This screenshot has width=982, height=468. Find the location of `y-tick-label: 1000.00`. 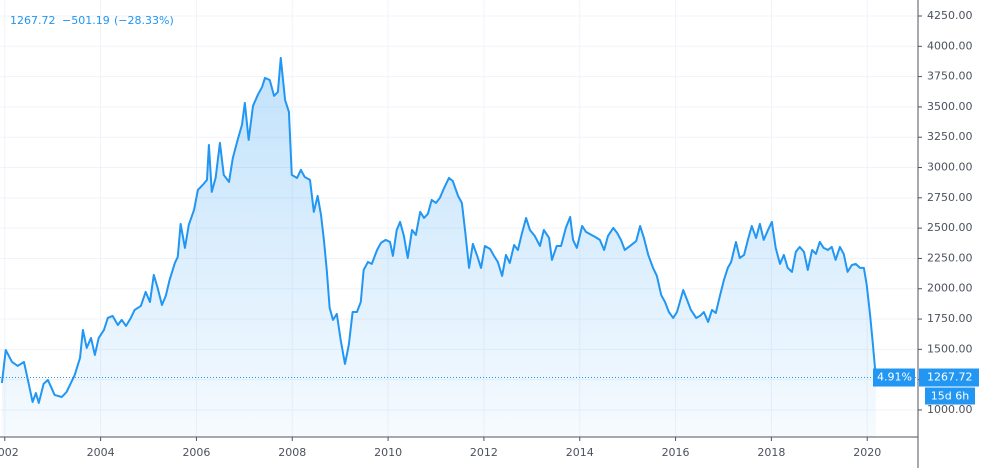

y-tick-label: 1000.00 is located at coordinates (950, 409).